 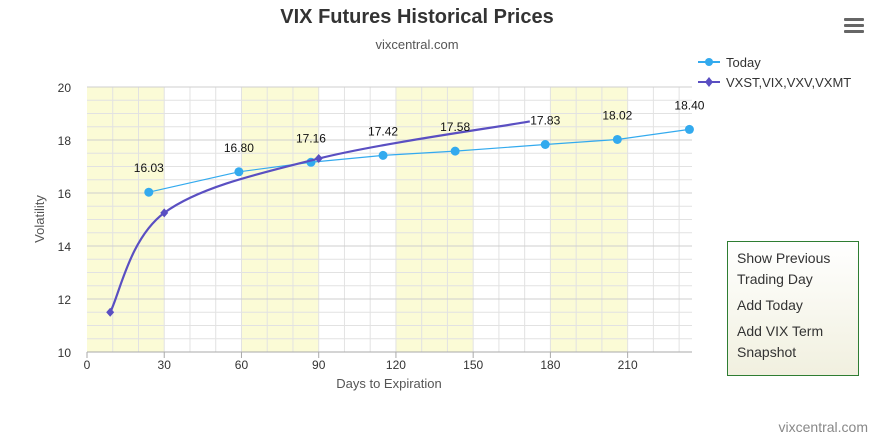 What do you see at coordinates (743, 62) in the screenshot?
I see `legend-label: Today` at bounding box center [743, 62].